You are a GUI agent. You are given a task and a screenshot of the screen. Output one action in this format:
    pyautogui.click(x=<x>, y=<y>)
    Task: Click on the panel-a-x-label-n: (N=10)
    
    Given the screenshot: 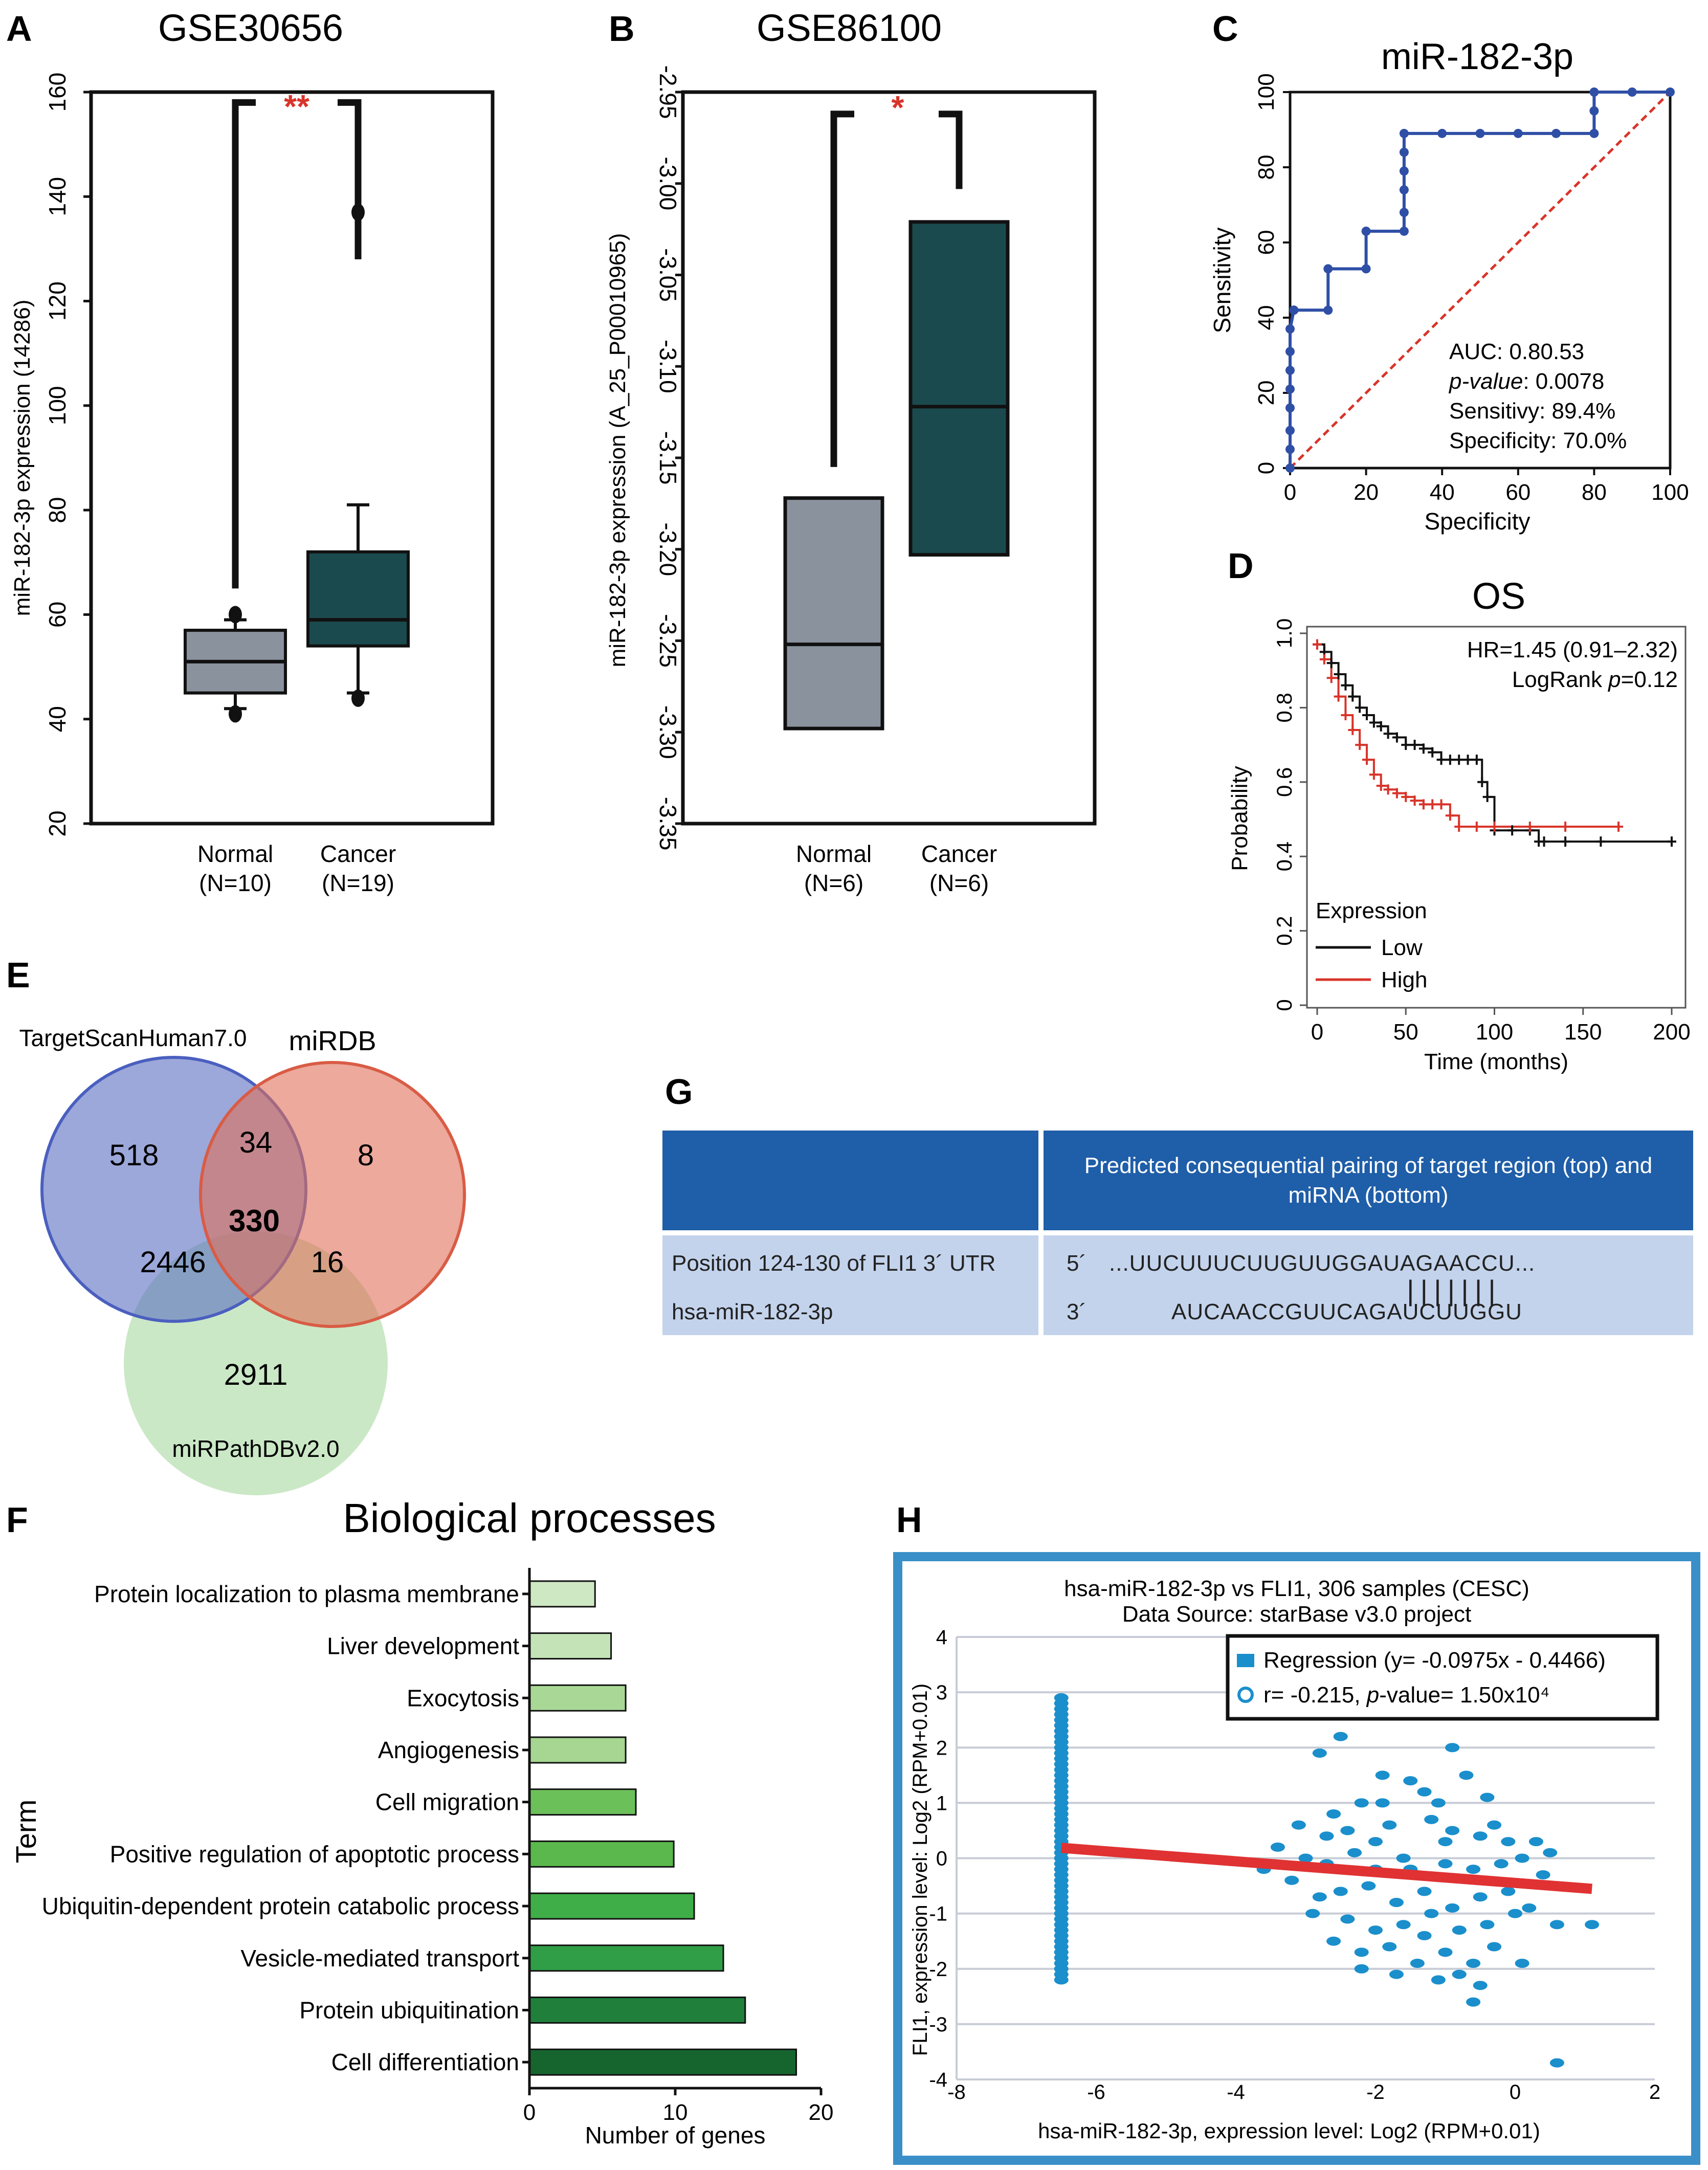 What is the action you would take?
    pyautogui.click(x=235, y=883)
    